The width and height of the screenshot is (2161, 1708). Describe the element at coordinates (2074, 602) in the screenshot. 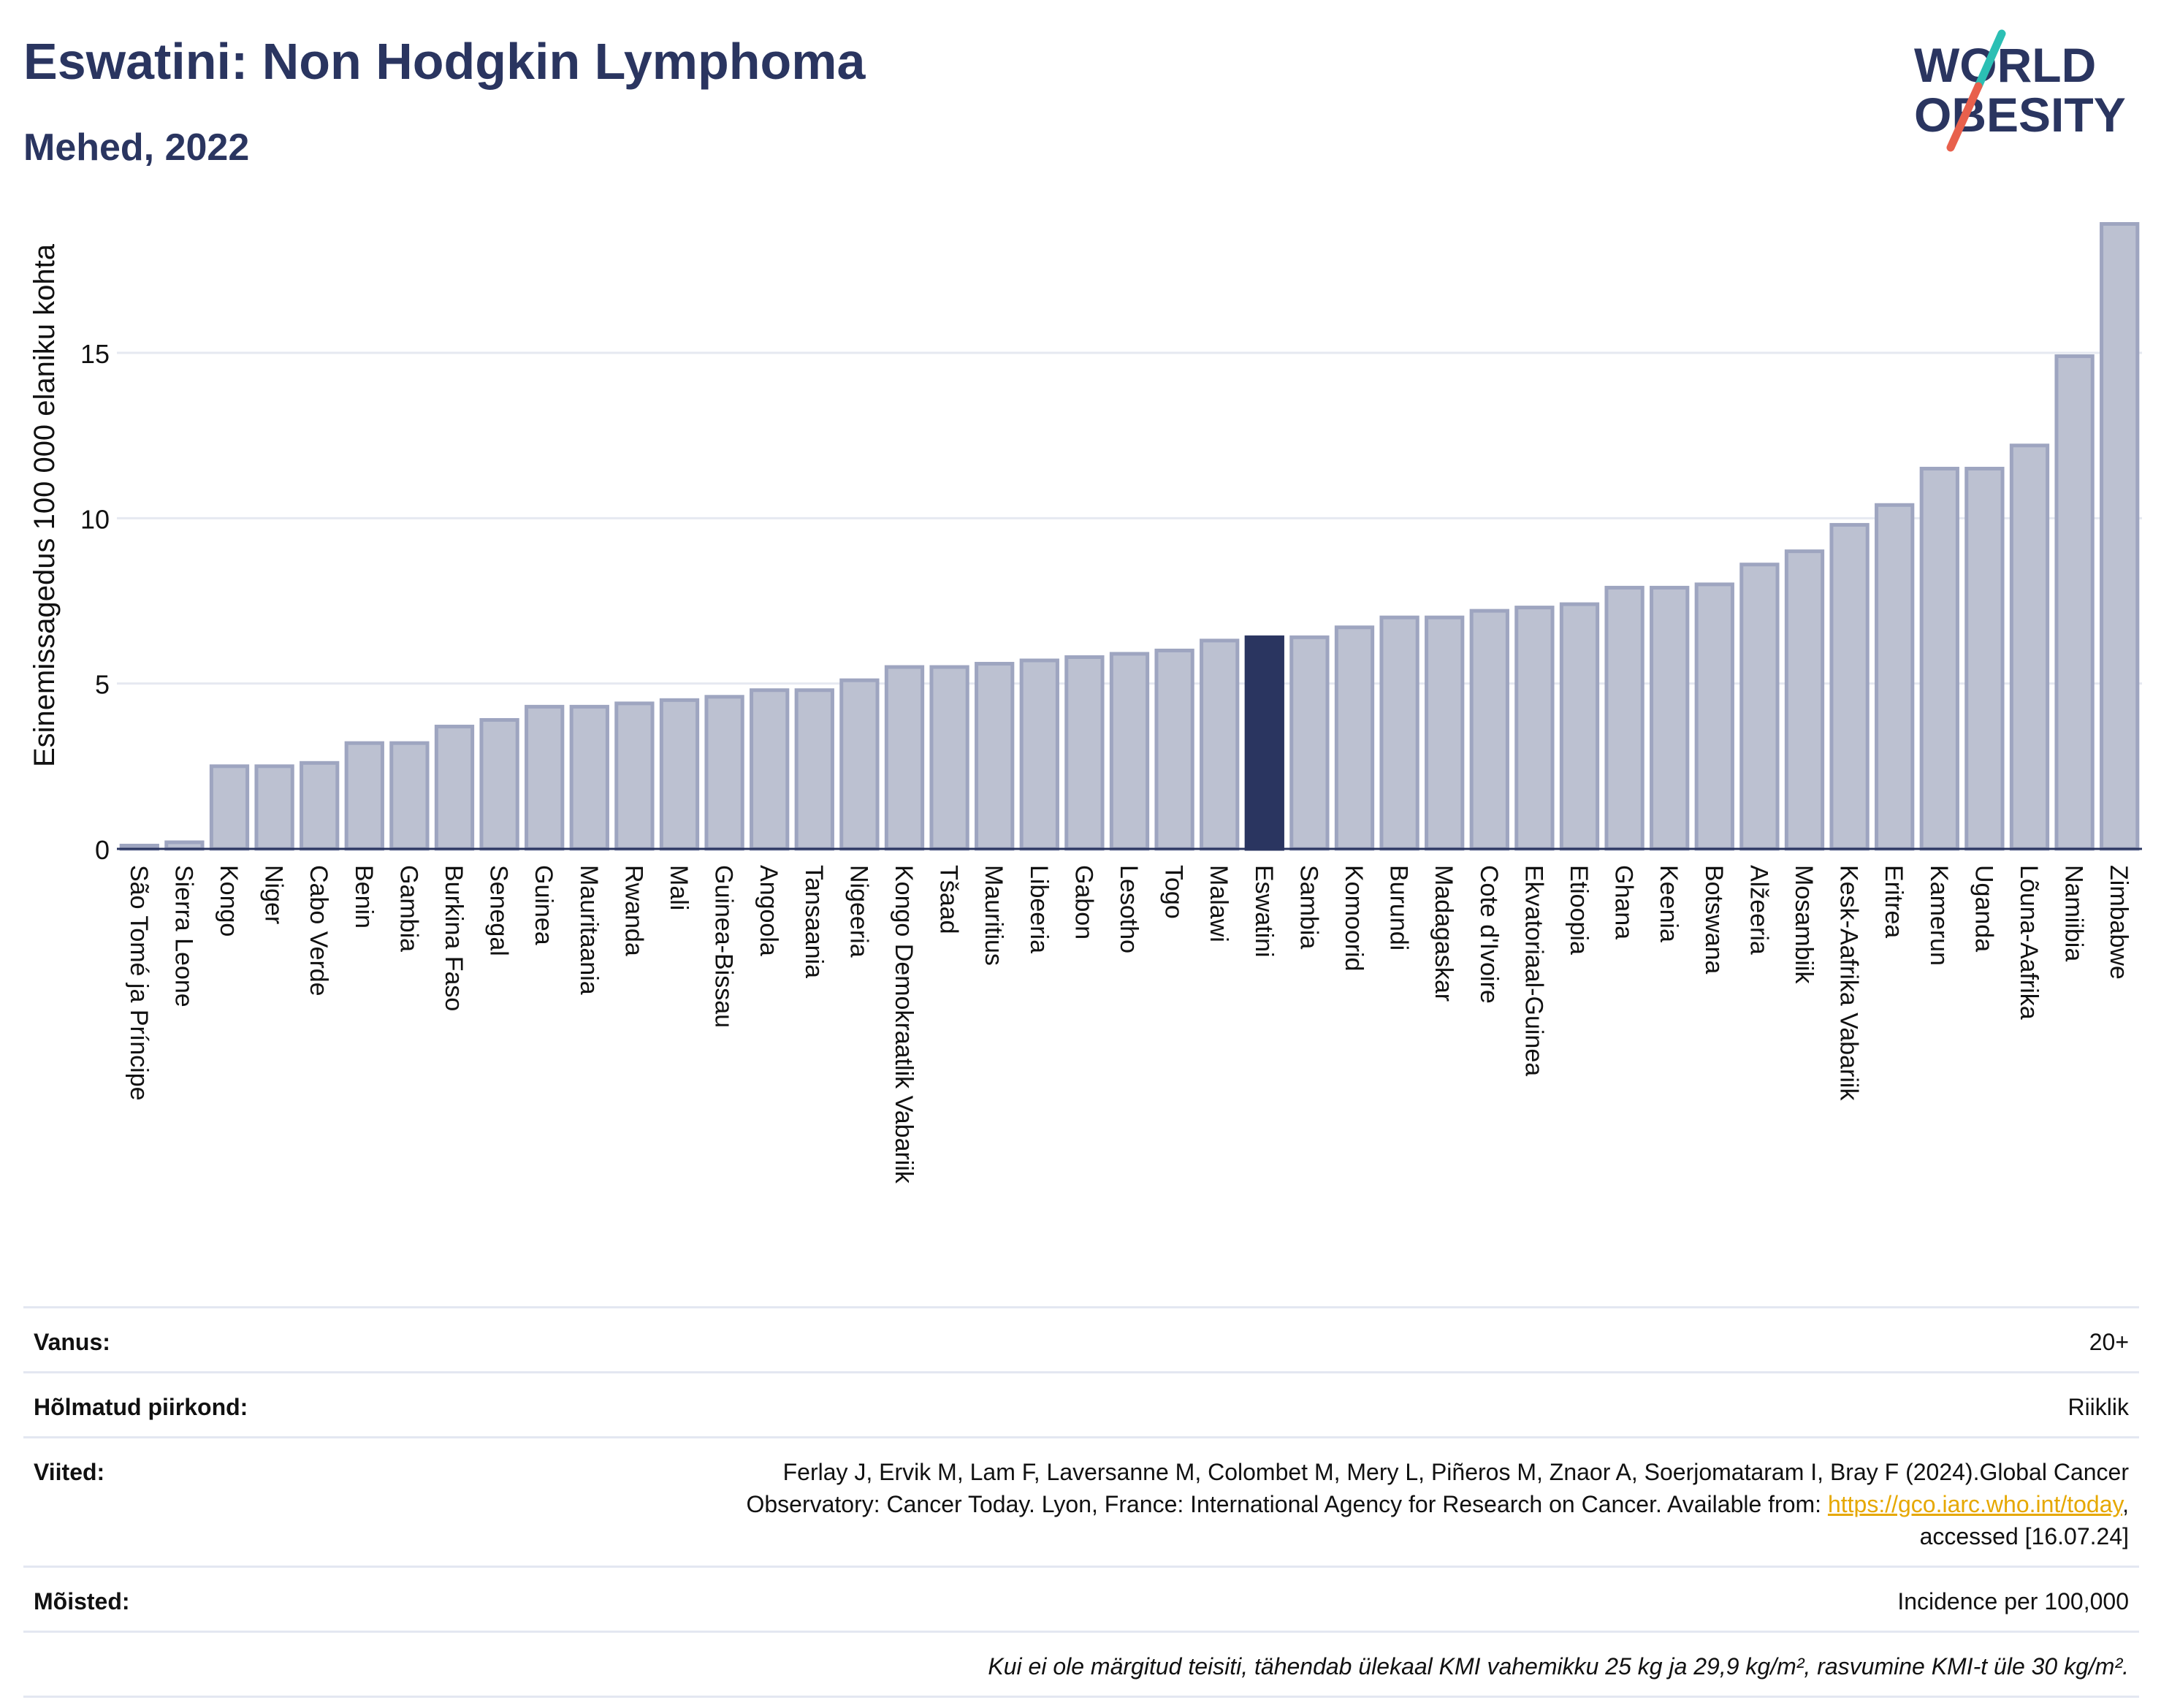

I see `bar-namiibia` at that location.